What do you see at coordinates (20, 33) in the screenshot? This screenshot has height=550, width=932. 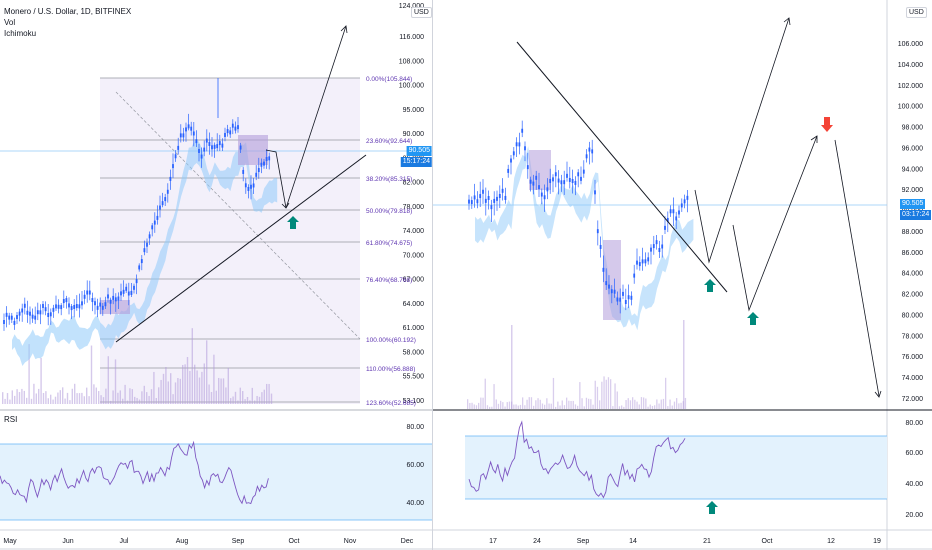 I see `ichimoku-indicator-label: Ichimoku` at bounding box center [20, 33].